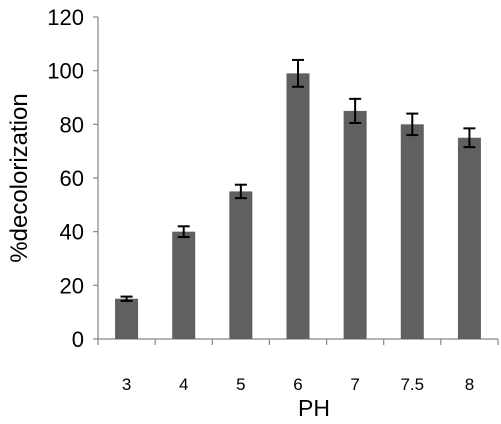 The width and height of the screenshot is (501, 424). I want to click on x-tick-label-8: 8, so click(469, 384).